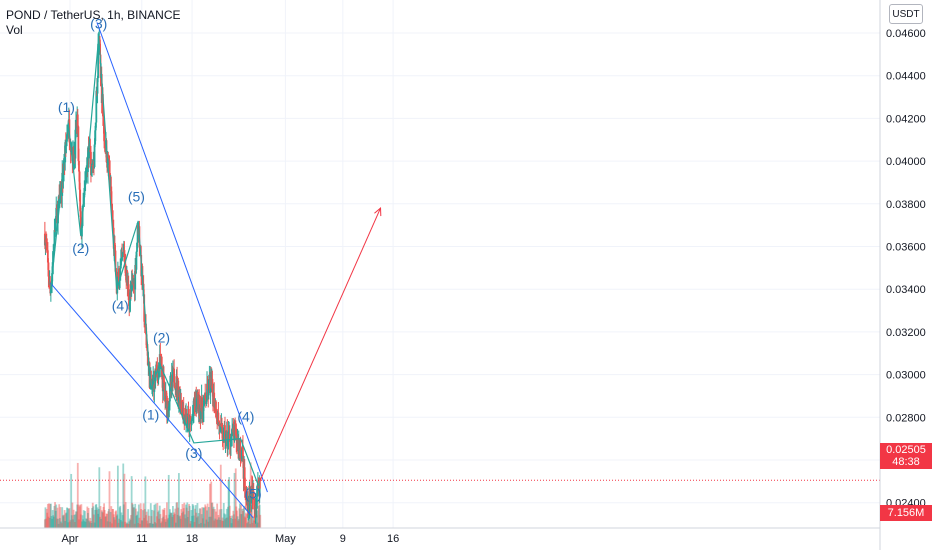  What do you see at coordinates (906, 14) in the screenshot?
I see `currency-button: USDT` at bounding box center [906, 14].